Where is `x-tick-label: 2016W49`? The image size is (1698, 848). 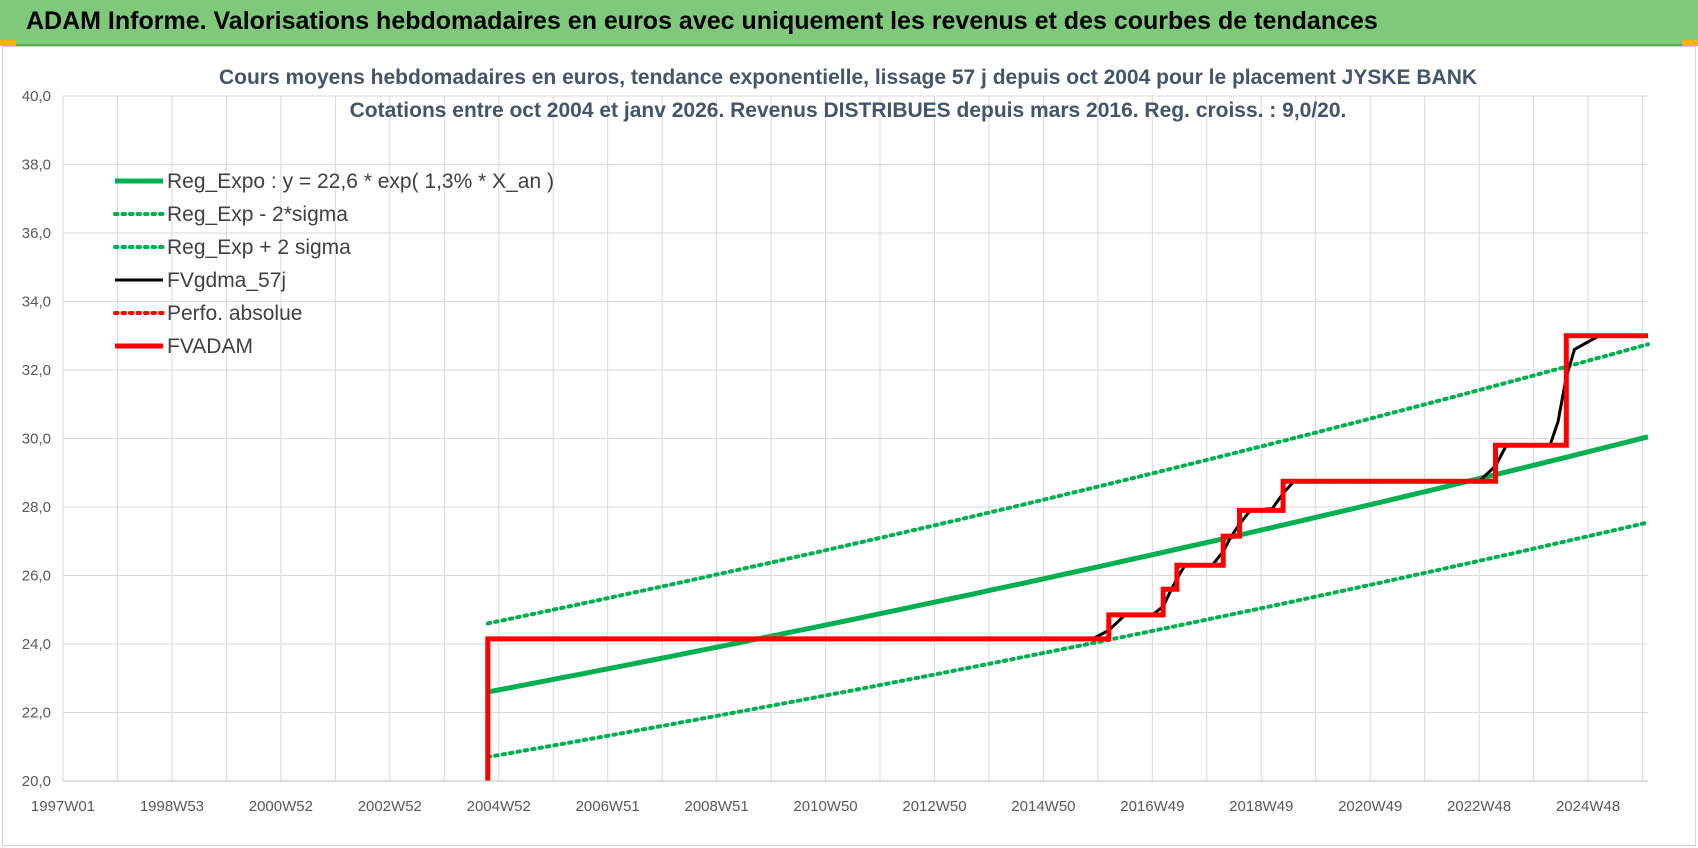 x-tick-label: 2016W49 is located at coordinates (1152, 806).